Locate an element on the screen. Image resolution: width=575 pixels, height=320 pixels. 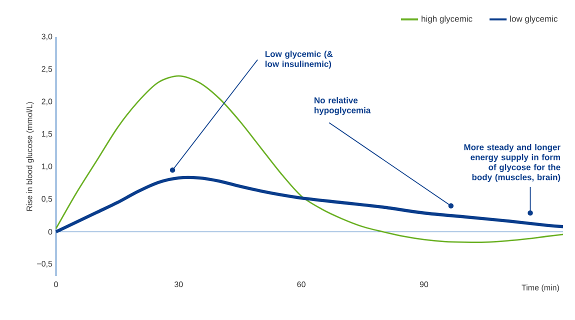
y-tick-label: −0,5 is located at coordinates (44, 264).